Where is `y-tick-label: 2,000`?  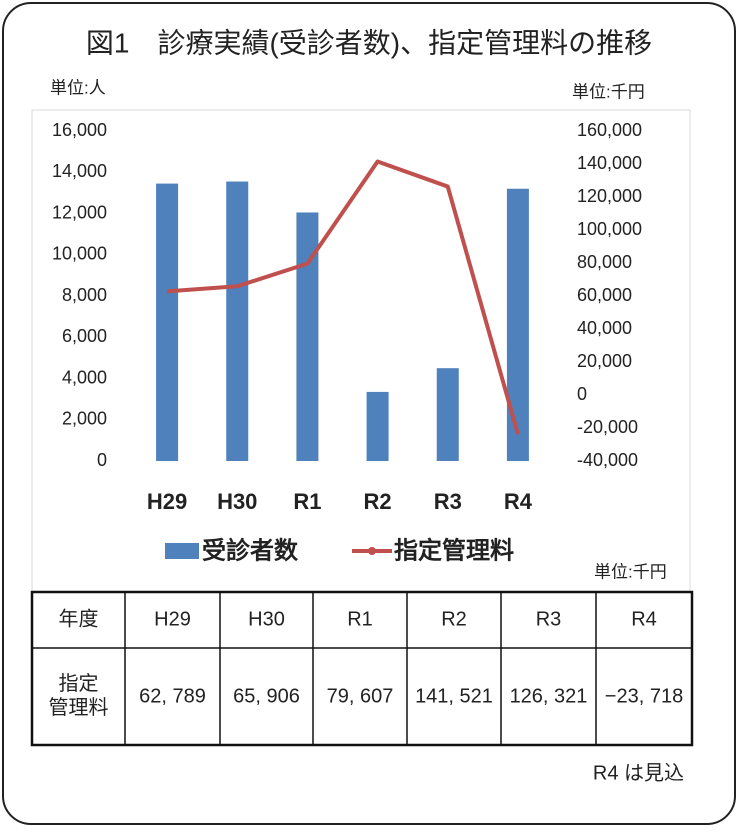
y-tick-label: 2,000 is located at coordinates (84, 419).